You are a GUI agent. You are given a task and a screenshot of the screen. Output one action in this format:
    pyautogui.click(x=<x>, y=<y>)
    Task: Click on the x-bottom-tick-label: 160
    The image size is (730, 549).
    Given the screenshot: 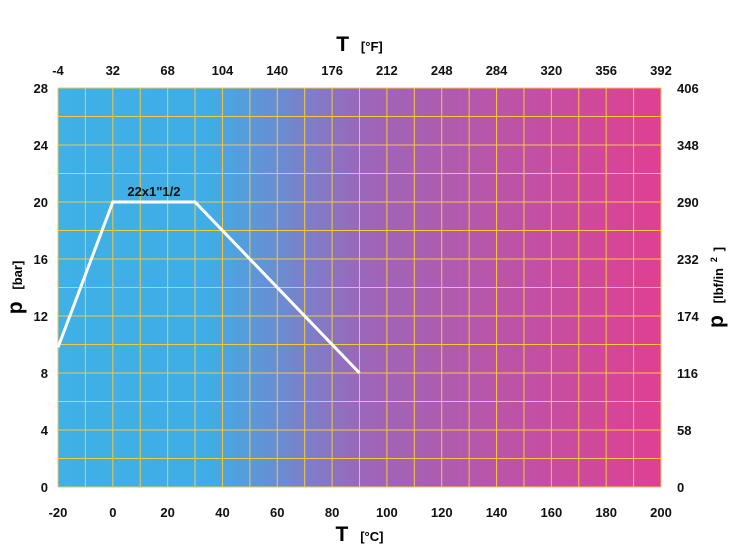 What is the action you would take?
    pyautogui.click(x=552, y=512)
    